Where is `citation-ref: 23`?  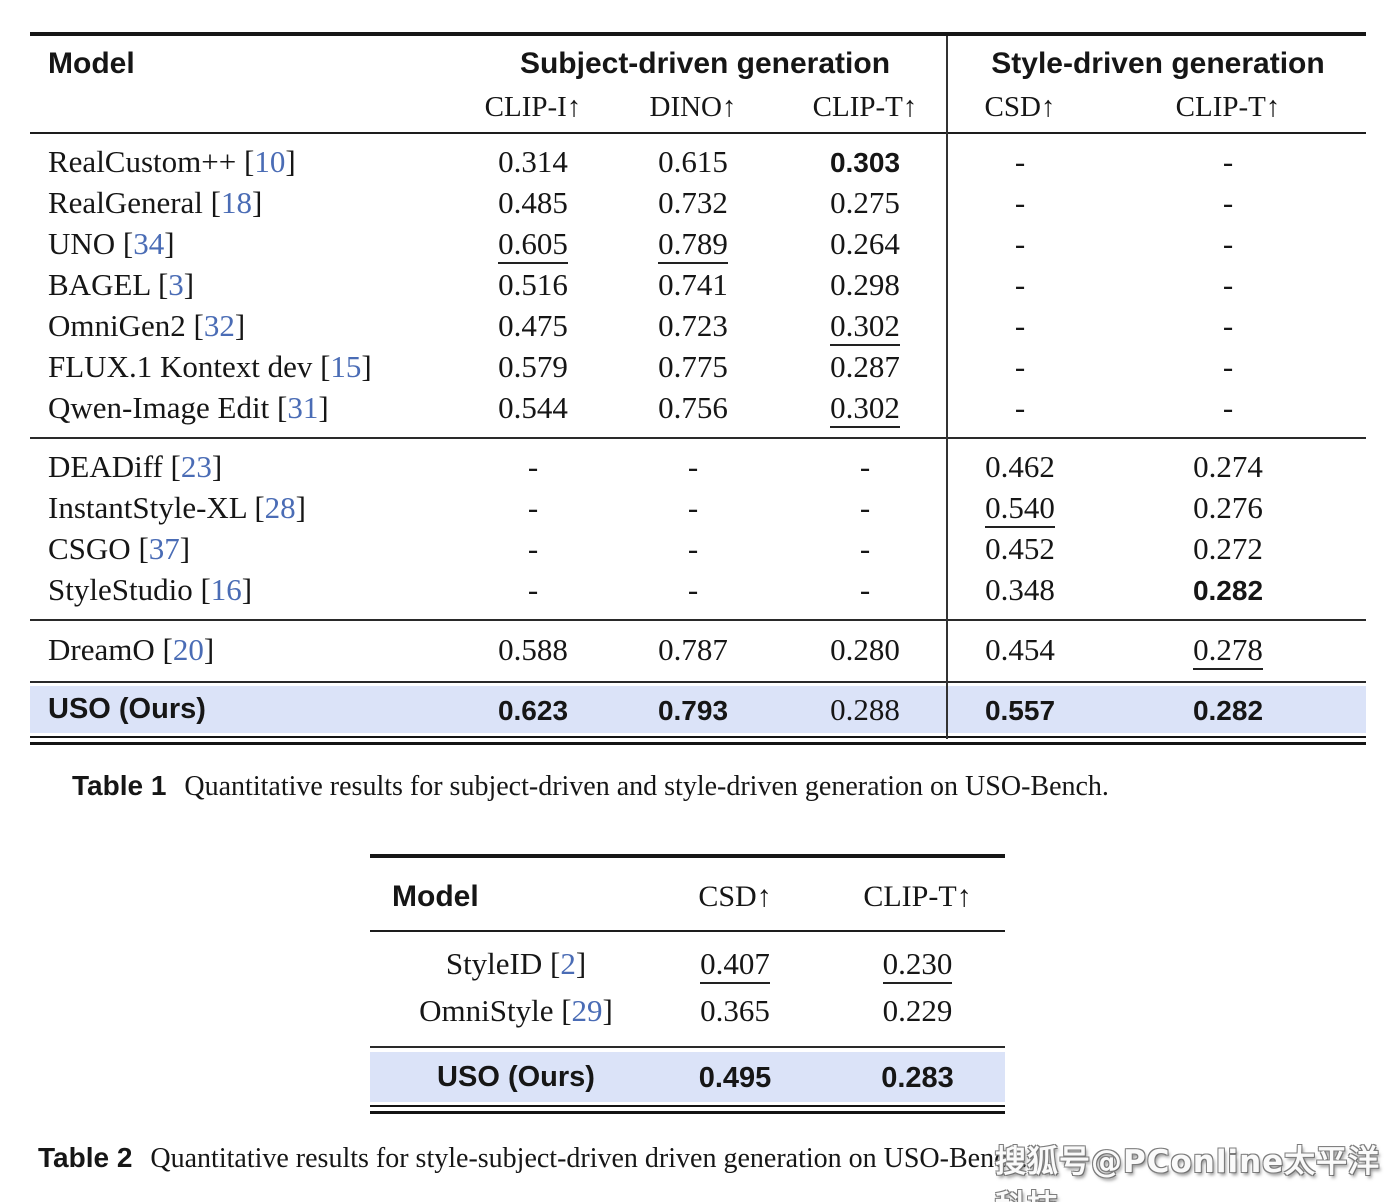 citation-ref: 23 is located at coordinates (196, 466).